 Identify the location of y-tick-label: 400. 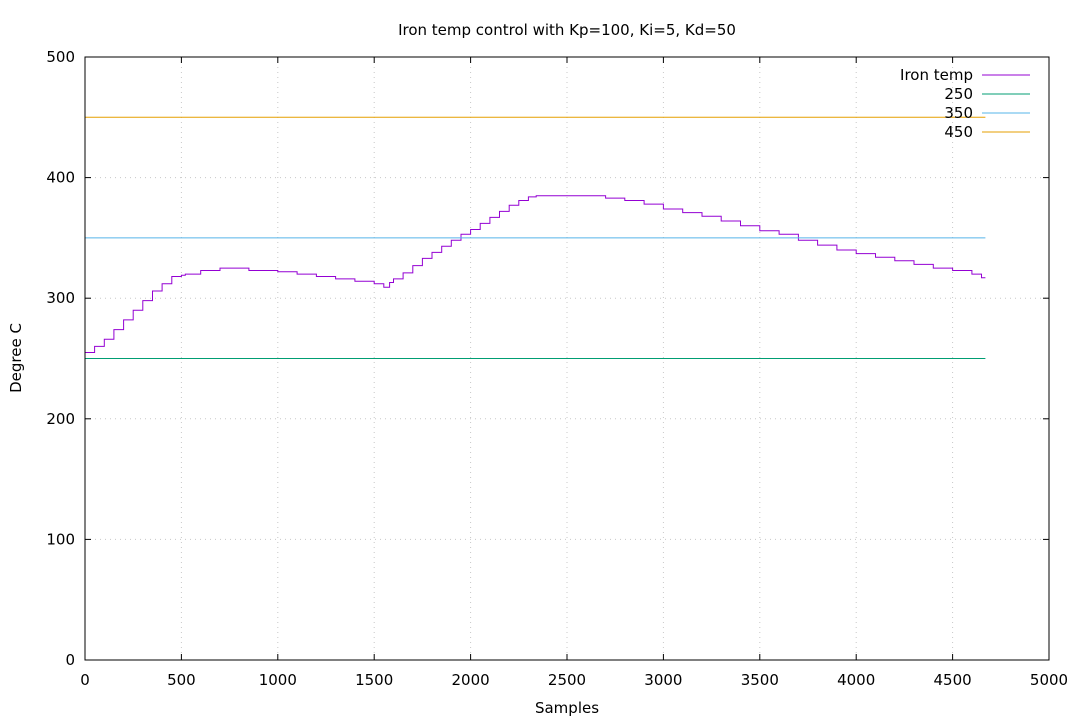
(60, 178).